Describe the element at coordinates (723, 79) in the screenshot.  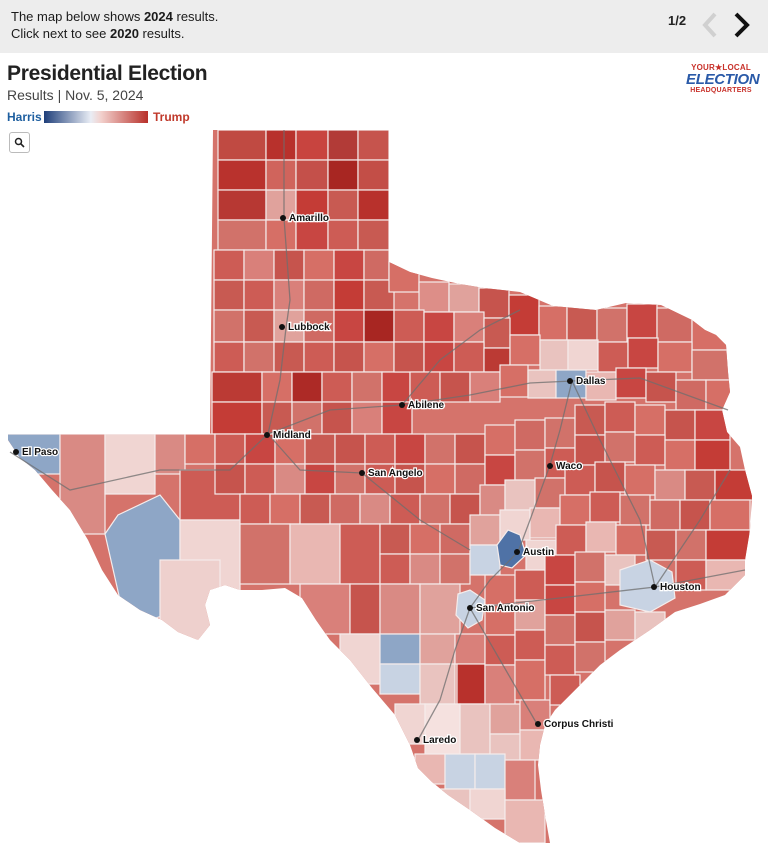
I see `election-headquarters-logo: YOUR★LOCAL ELECTION HEADQUARTERS` at that location.